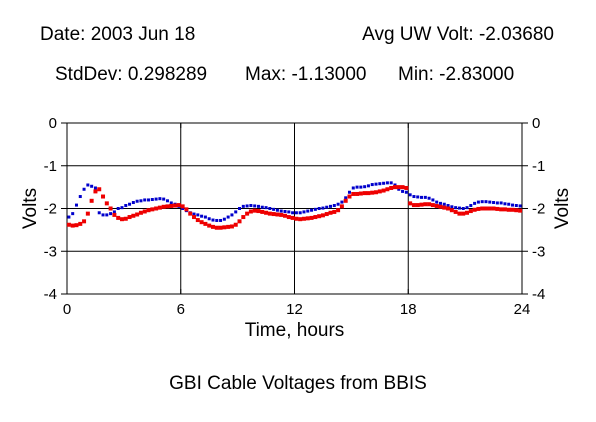 The height and width of the screenshot is (422, 596). What do you see at coordinates (306, 74) in the screenshot?
I see `max-label: Max: -1.13000` at bounding box center [306, 74].